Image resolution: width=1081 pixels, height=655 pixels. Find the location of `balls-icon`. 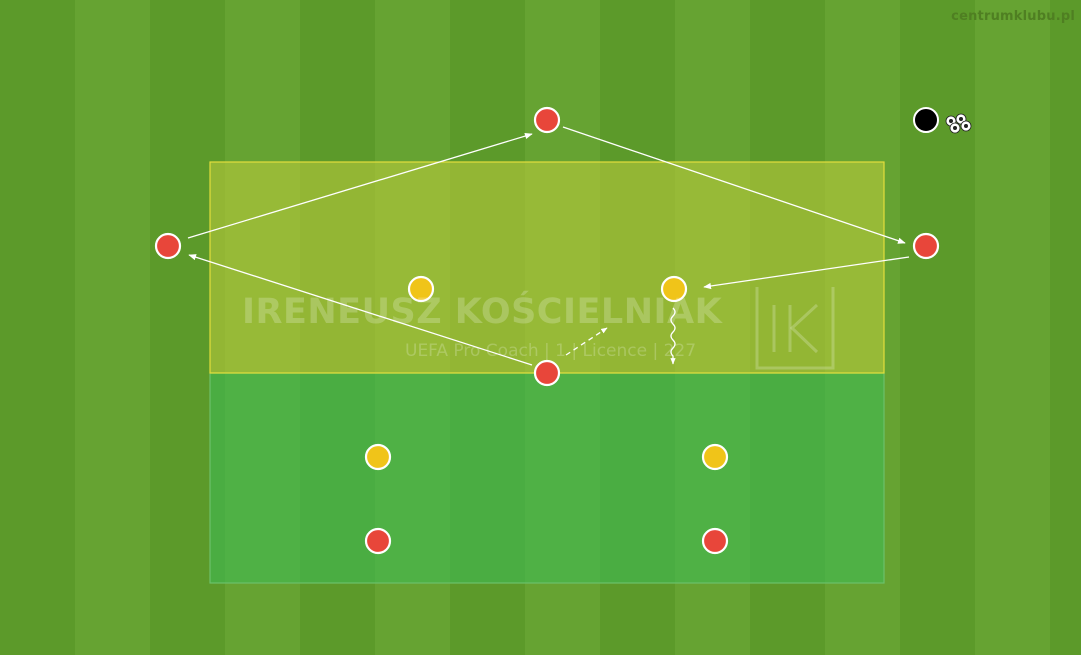

balls-icon is located at coordinates (958, 123).